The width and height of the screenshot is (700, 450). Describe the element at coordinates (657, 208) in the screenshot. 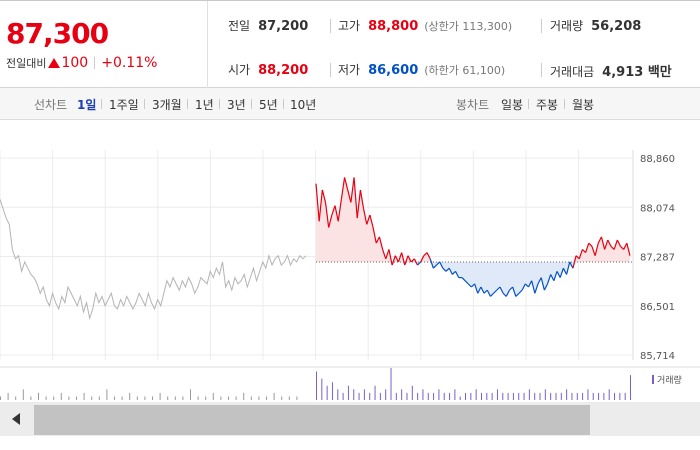

I see `y-tick-label: 88,074` at that location.